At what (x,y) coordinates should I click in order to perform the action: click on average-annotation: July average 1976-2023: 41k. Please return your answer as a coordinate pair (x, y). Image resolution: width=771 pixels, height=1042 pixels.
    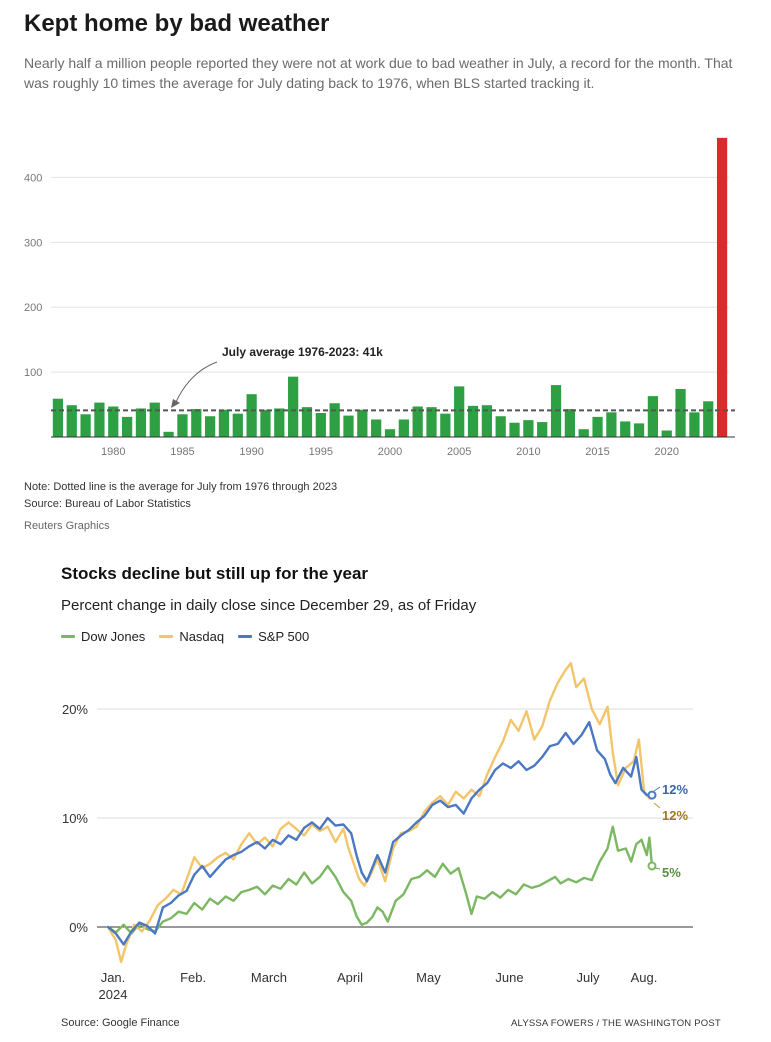
    Looking at the image, I should click on (302, 352).